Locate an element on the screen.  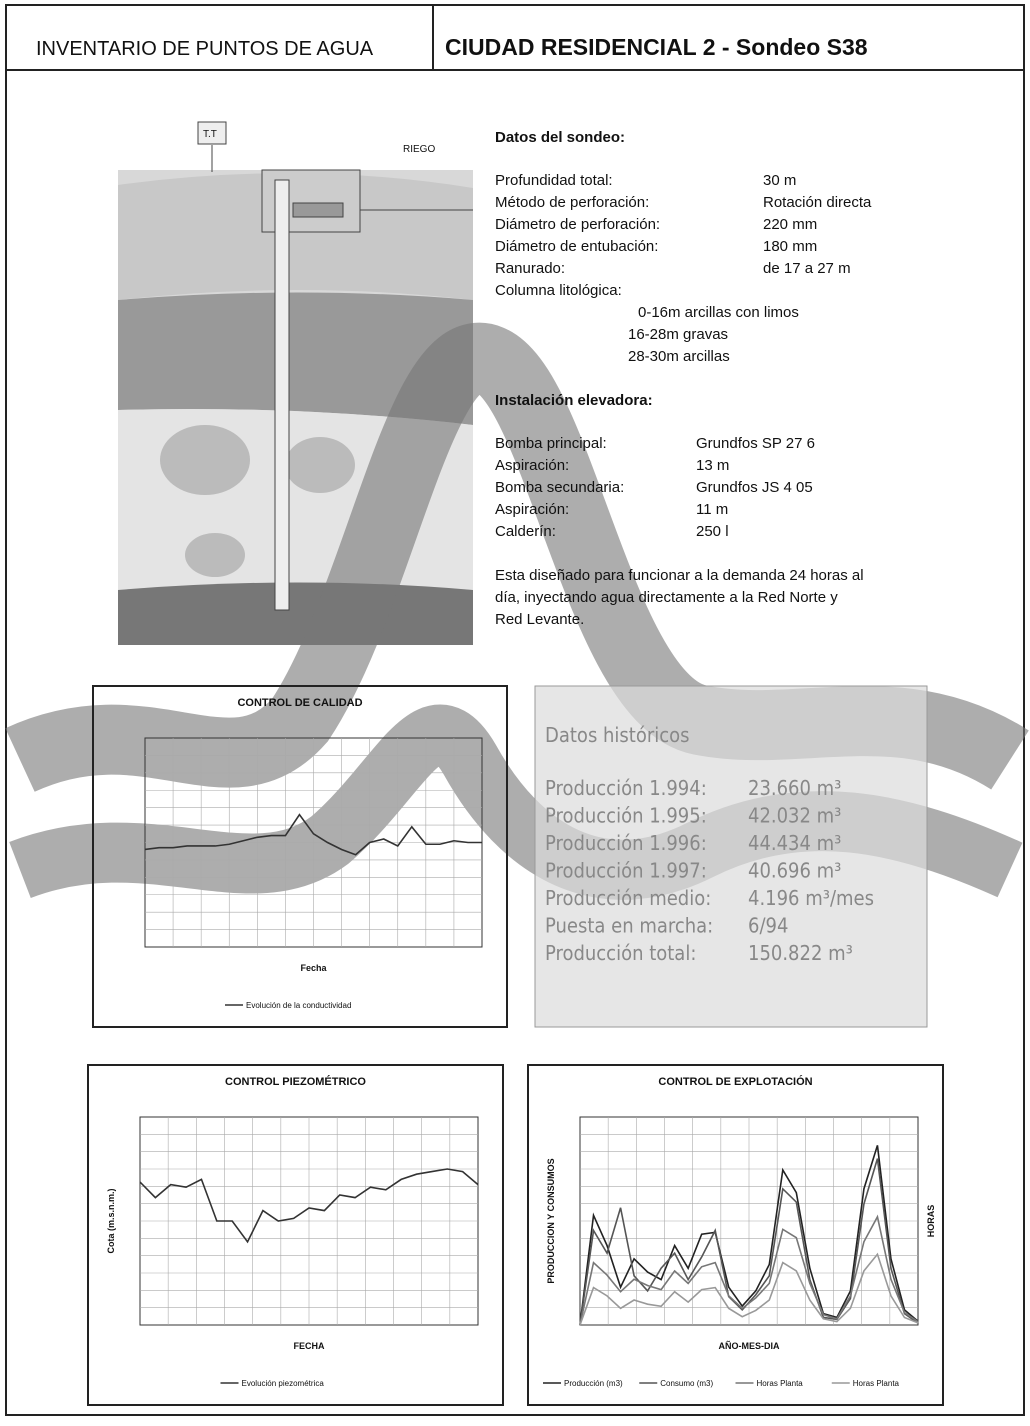
hist-label: Producción 1.995: is located at coordinates (626, 816).